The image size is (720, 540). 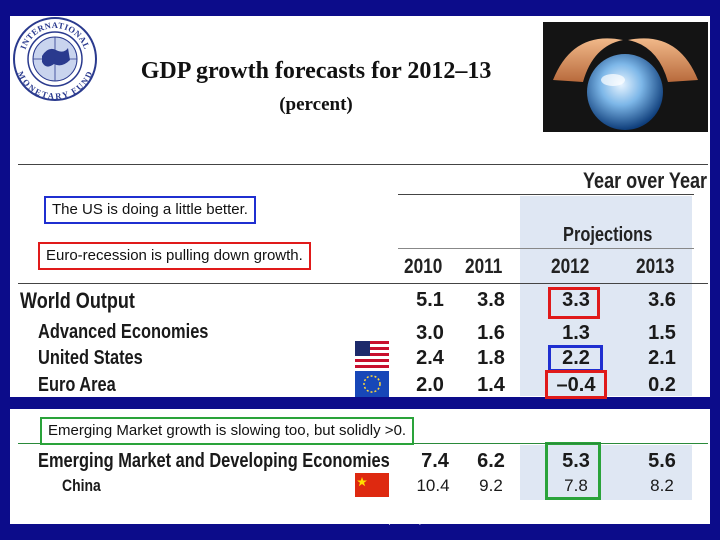 I want to click on table-cell: 3.3, so click(x=576, y=300).